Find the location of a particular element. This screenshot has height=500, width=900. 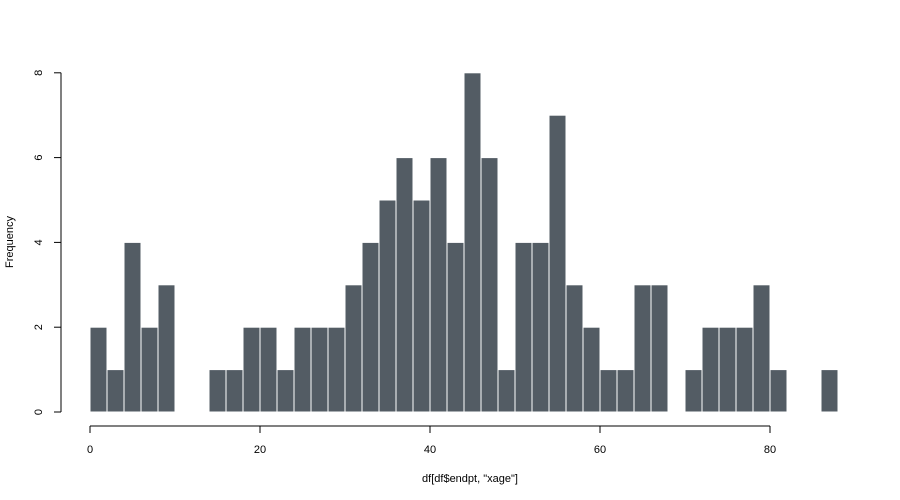

y-tick-label: 4 is located at coordinates (39, 242).